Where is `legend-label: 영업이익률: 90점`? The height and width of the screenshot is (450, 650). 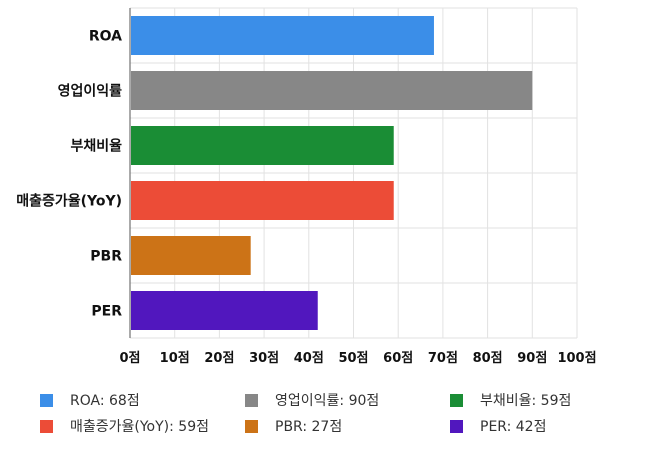
legend-label: 영업이익률: 90점 is located at coordinates (327, 401).